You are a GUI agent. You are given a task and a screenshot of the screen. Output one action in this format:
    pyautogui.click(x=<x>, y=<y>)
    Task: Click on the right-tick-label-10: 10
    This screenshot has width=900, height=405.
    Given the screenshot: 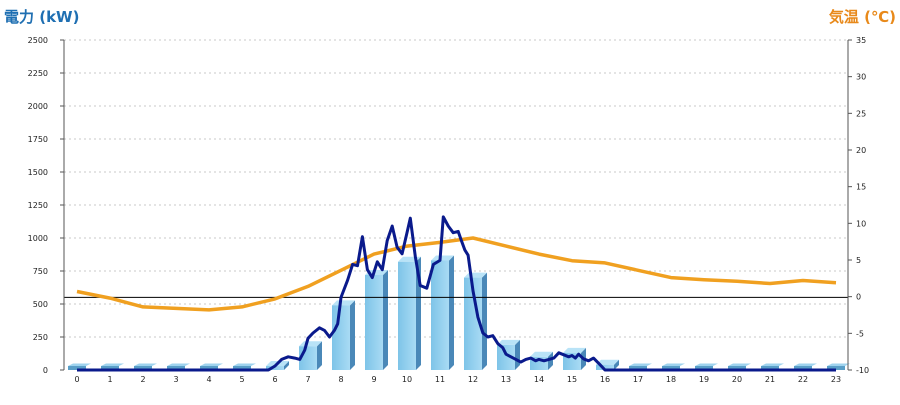 What is the action you would take?
    pyautogui.click(x=861, y=223)
    